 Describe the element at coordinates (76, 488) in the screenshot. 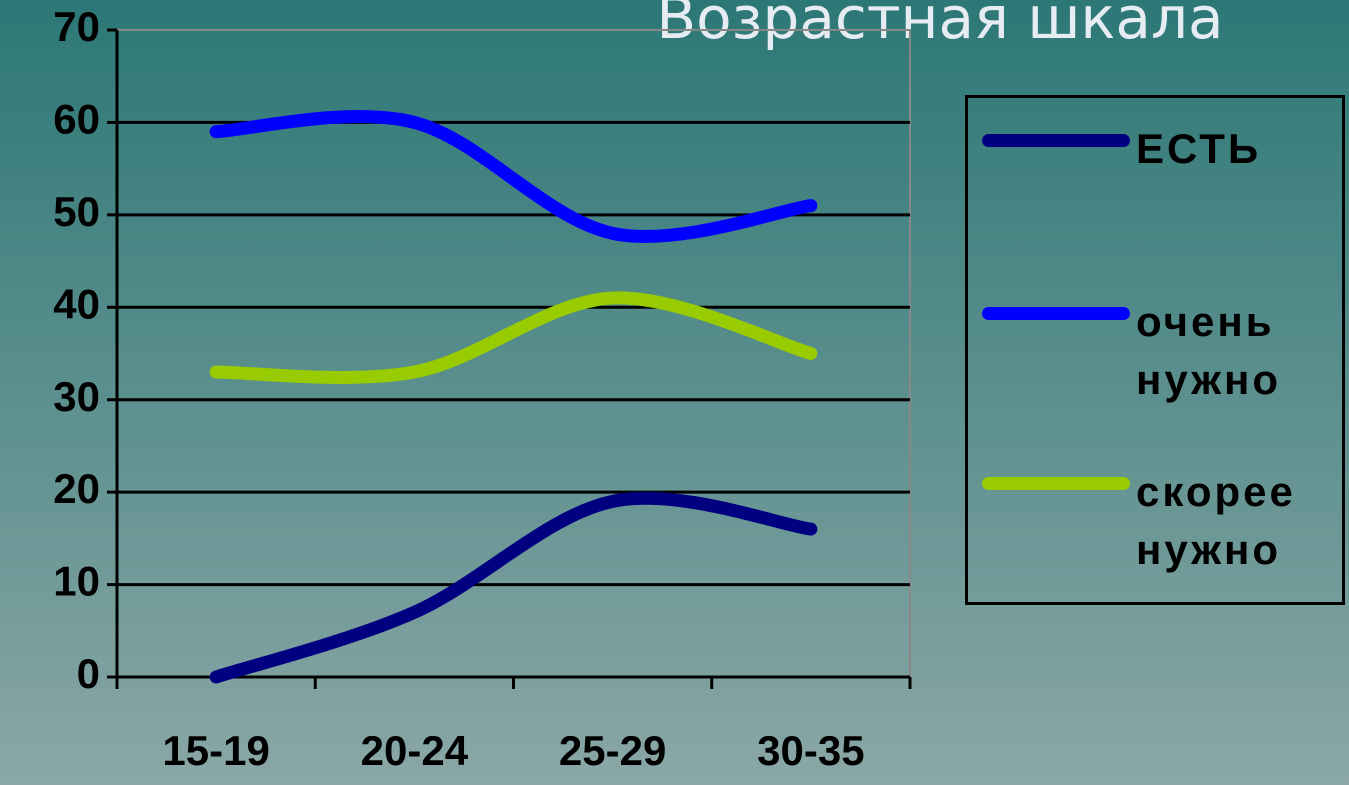

I see `y-tick-label: 20` at that location.